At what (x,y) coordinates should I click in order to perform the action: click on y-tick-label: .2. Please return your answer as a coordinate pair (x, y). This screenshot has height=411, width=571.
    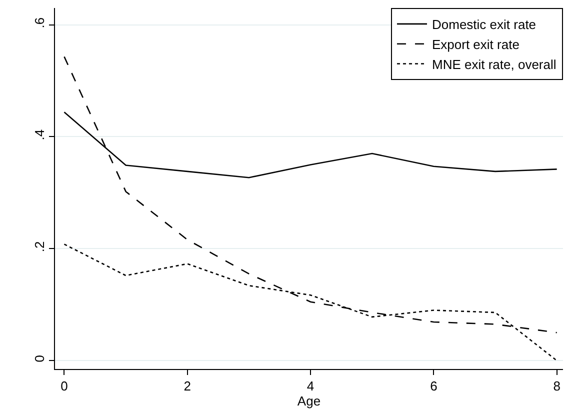
    Looking at the image, I should click on (39, 246).